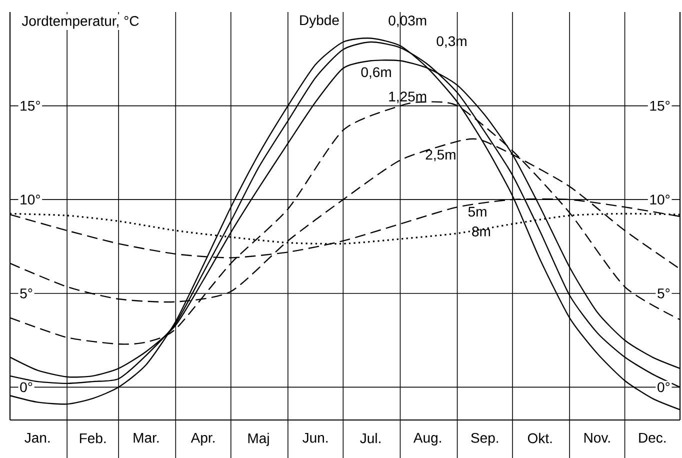 This screenshot has height=458, width=682. What do you see at coordinates (30, 105) in the screenshot?
I see `y-tick-label: 15°` at bounding box center [30, 105].